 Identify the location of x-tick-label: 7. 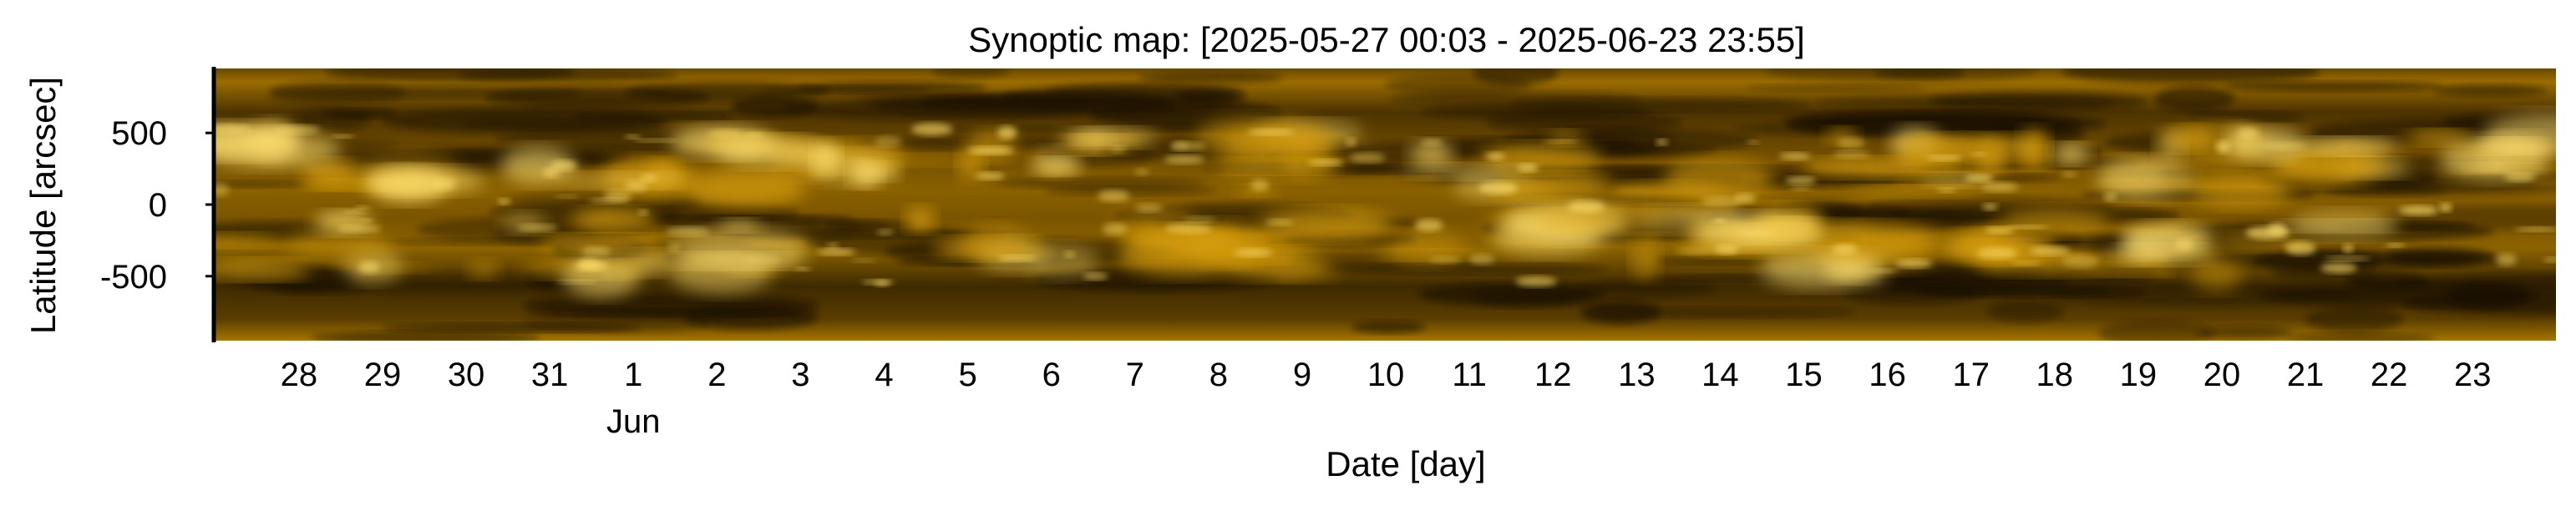
(1135, 375).